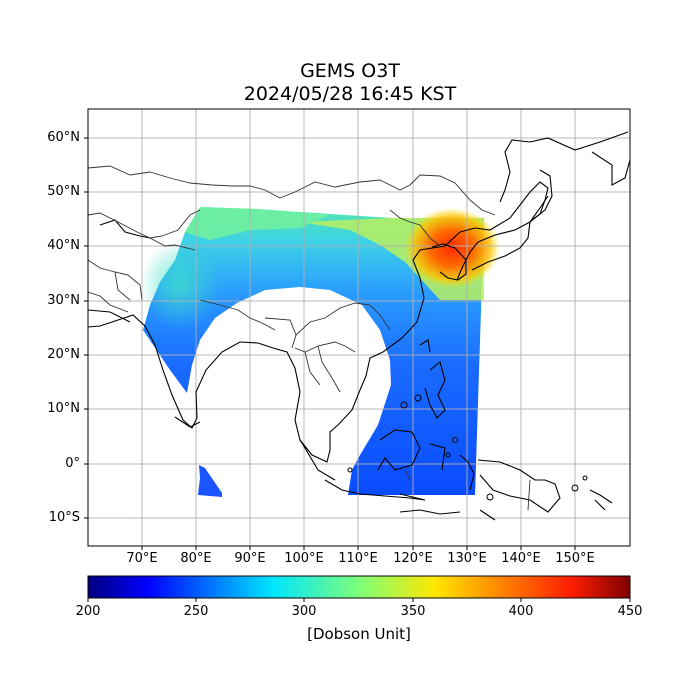 Image resolution: width=700 pixels, height=700 pixels. Describe the element at coordinates (250, 558) in the screenshot. I see `lon-tick-label: 90°E` at that location.